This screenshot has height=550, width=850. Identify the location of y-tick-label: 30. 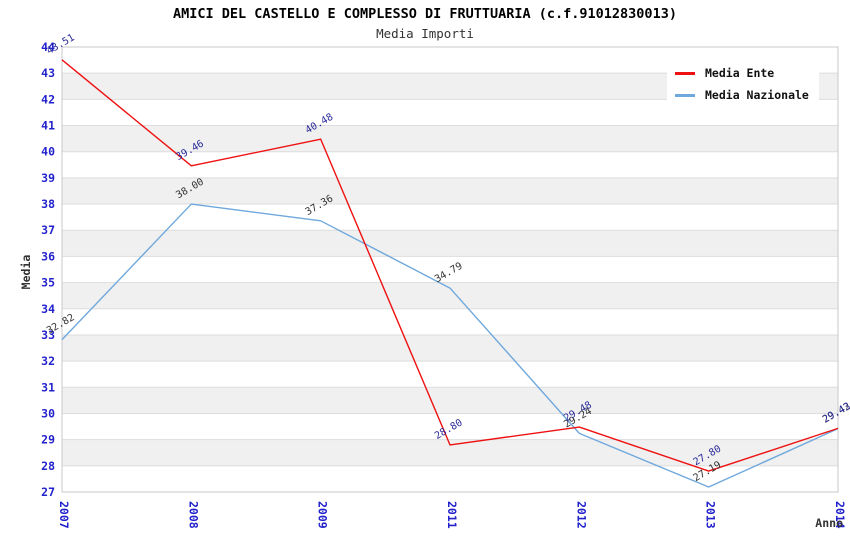
(48, 413).